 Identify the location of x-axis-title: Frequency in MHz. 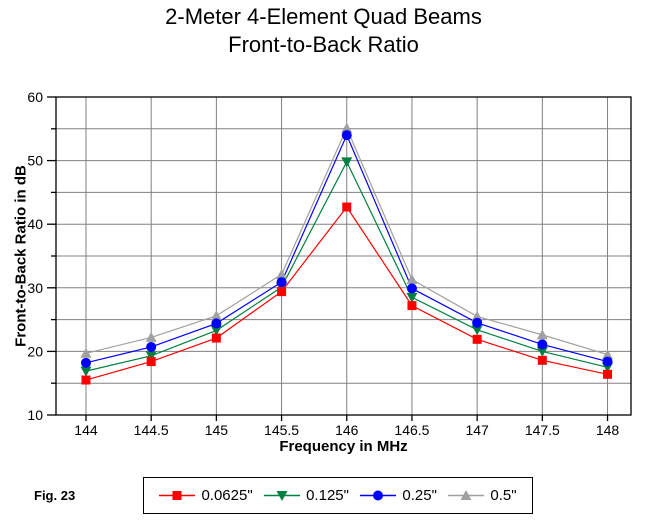
(343, 446).